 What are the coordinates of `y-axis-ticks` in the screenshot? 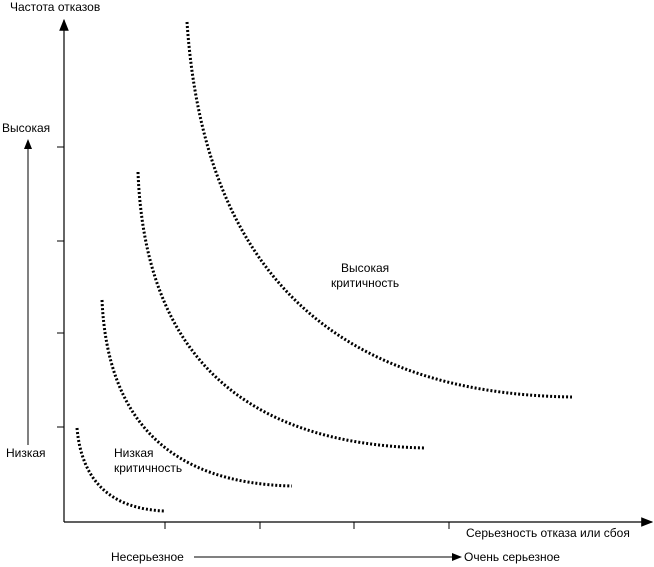 It's located at (60, 287).